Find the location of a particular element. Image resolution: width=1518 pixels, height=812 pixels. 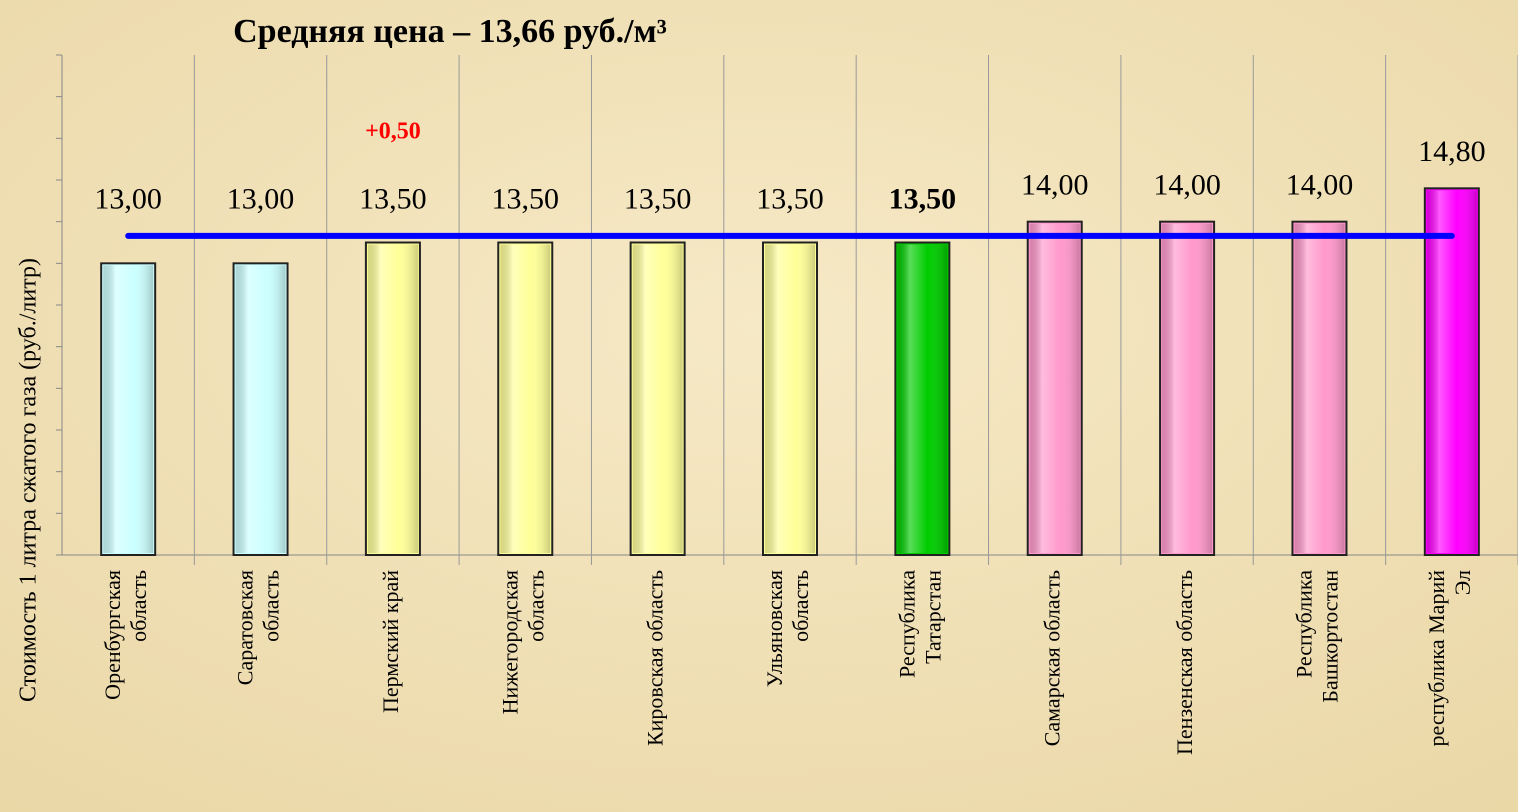

x-tick-label: Пермский край is located at coordinates (390, 641).